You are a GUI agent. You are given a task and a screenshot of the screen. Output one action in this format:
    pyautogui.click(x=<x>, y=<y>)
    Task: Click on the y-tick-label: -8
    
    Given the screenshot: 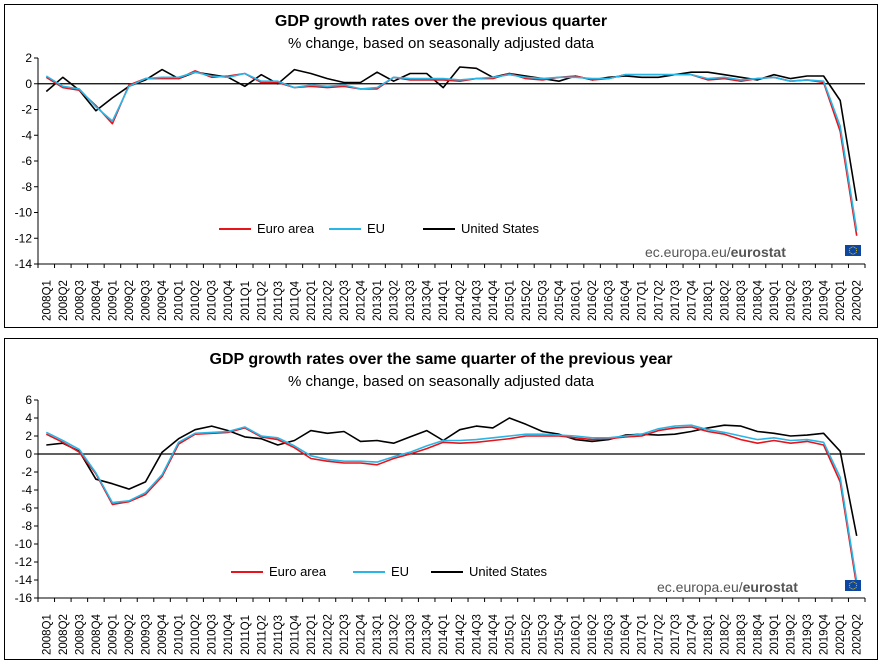 What is the action you would take?
    pyautogui.click(x=26, y=526)
    